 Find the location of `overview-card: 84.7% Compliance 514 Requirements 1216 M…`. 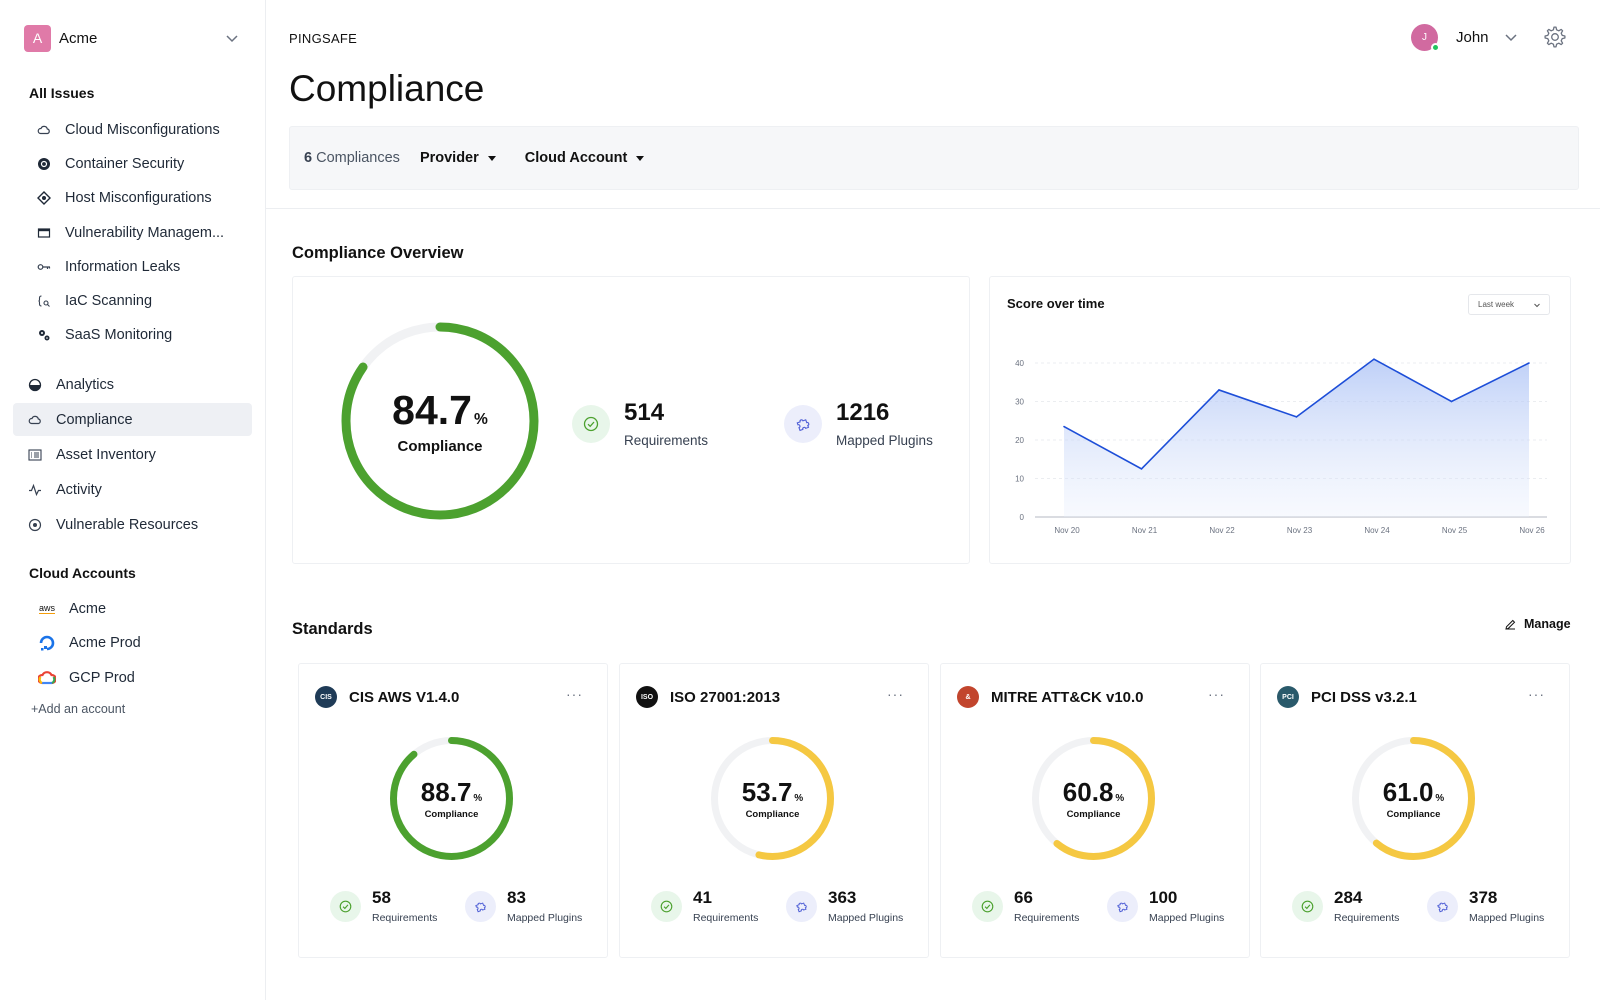

overview-card: 84.7% Compliance 514 Requirements 1216 M… is located at coordinates (631, 420).